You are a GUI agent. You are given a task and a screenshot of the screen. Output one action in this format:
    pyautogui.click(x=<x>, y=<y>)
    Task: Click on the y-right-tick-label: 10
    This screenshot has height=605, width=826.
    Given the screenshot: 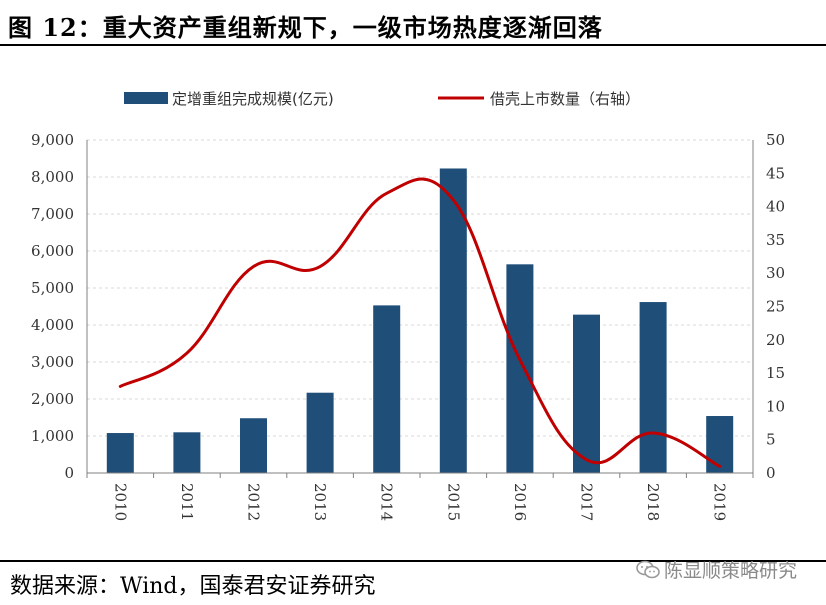 What is the action you would take?
    pyautogui.click(x=775, y=406)
    